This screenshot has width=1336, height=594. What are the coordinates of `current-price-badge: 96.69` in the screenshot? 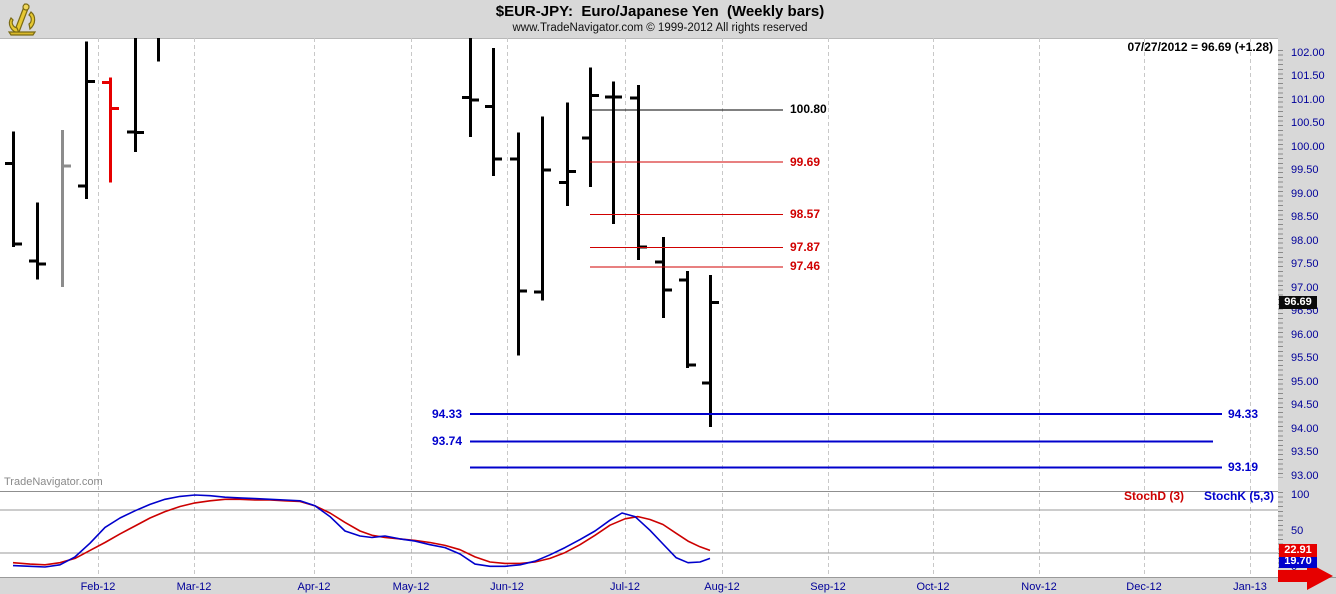 It's located at (1298, 302).